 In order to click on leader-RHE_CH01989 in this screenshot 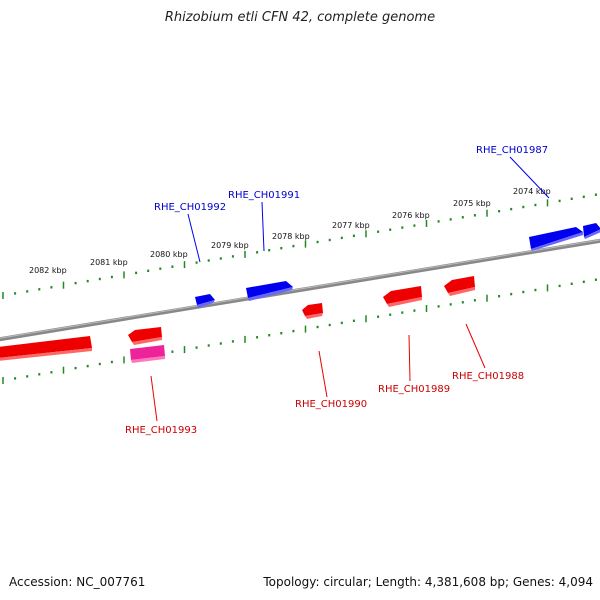, I will do `click(409, 358)`.